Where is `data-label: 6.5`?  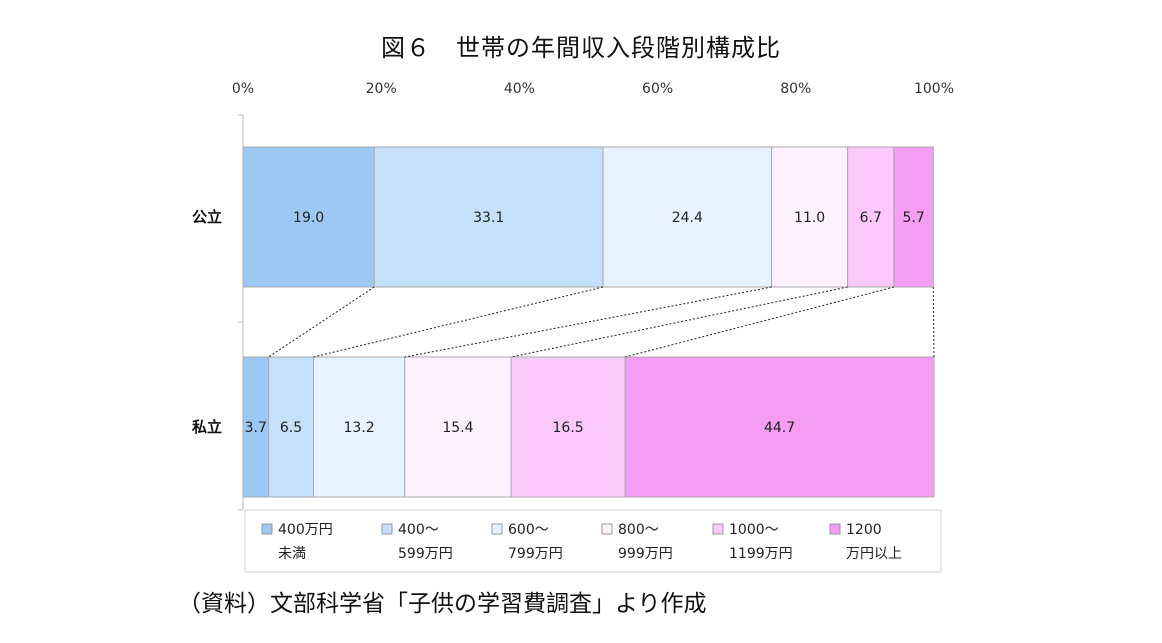
data-label: 6.5 is located at coordinates (291, 428).